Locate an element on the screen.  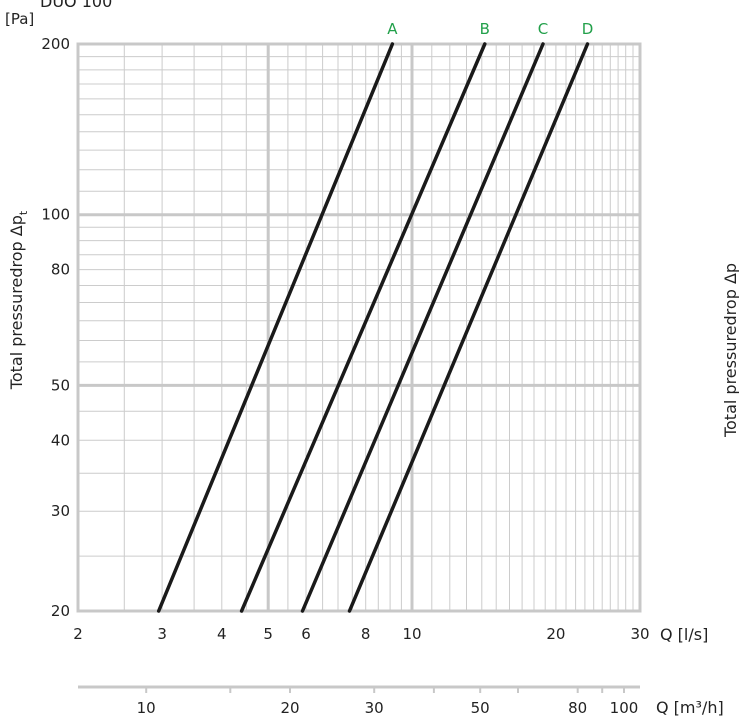
series-label-c: C is located at coordinates (543, 29).